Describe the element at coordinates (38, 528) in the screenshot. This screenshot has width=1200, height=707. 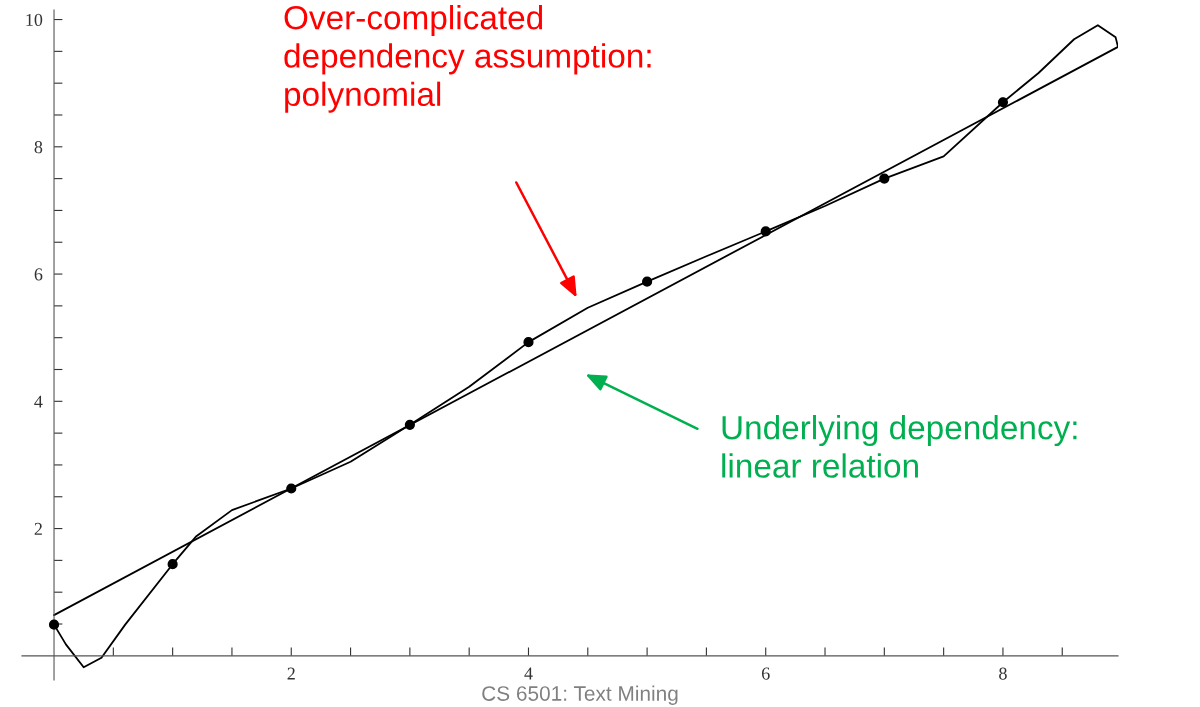
I see `y-tick-label: 2` at that location.